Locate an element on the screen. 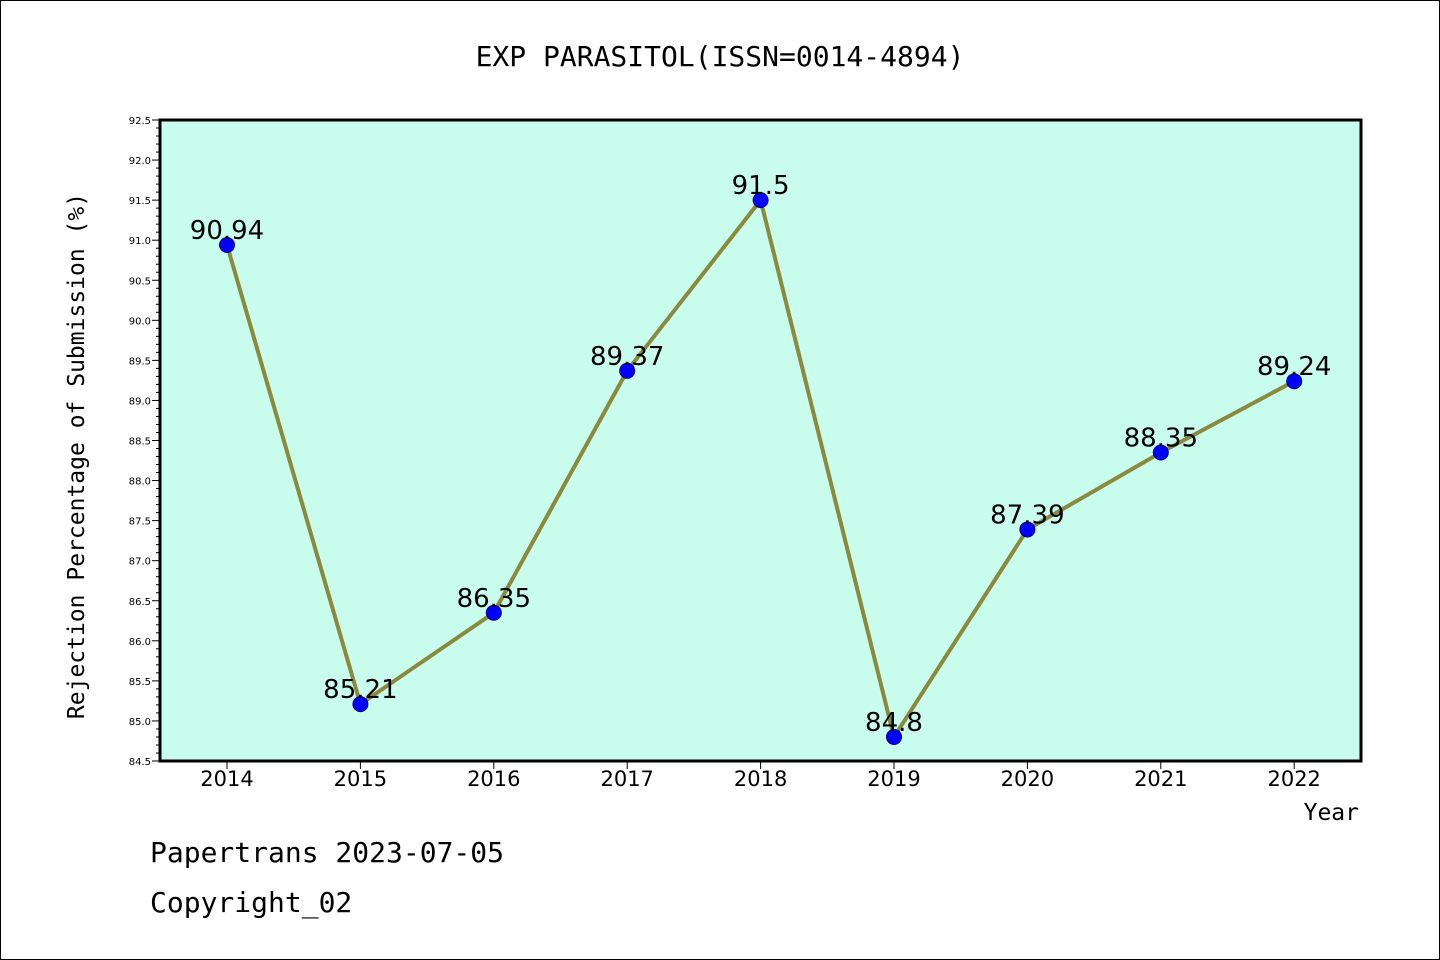  source-date-text: Papertrans 2023-07-05 is located at coordinates (327, 852).